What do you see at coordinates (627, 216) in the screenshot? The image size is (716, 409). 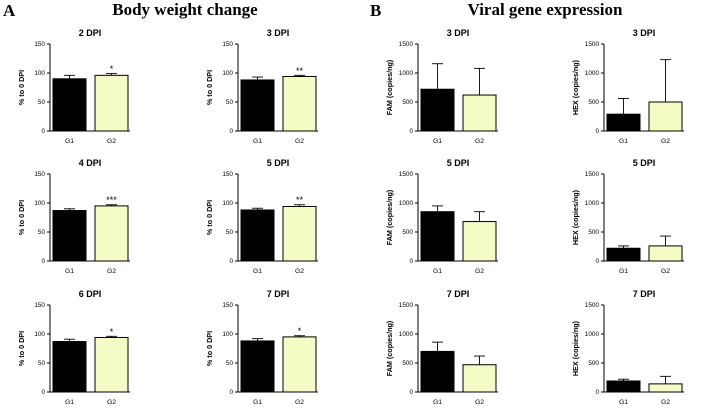 I see `chart-10: 5 DPI HEX (copies/ng) 0 500 1000 1500 G1 G2` at bounding box center [627, 216].